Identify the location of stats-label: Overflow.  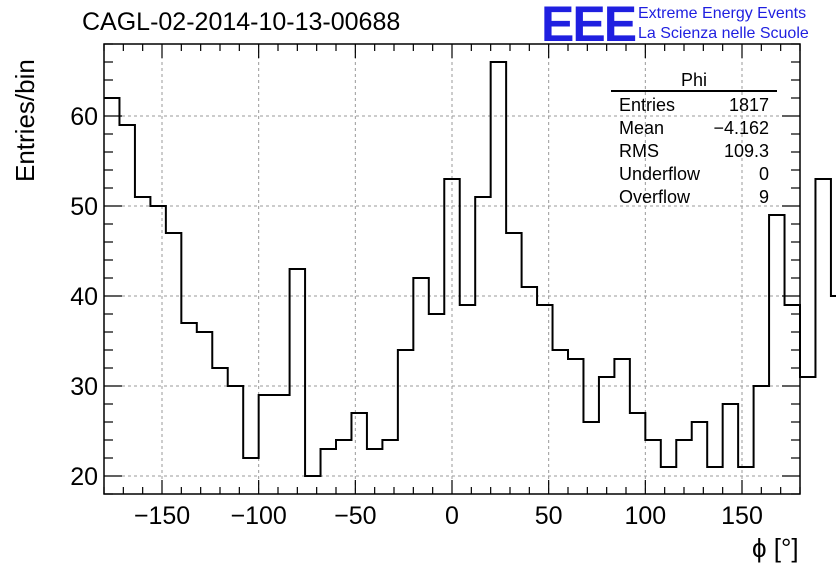
(655, 197).